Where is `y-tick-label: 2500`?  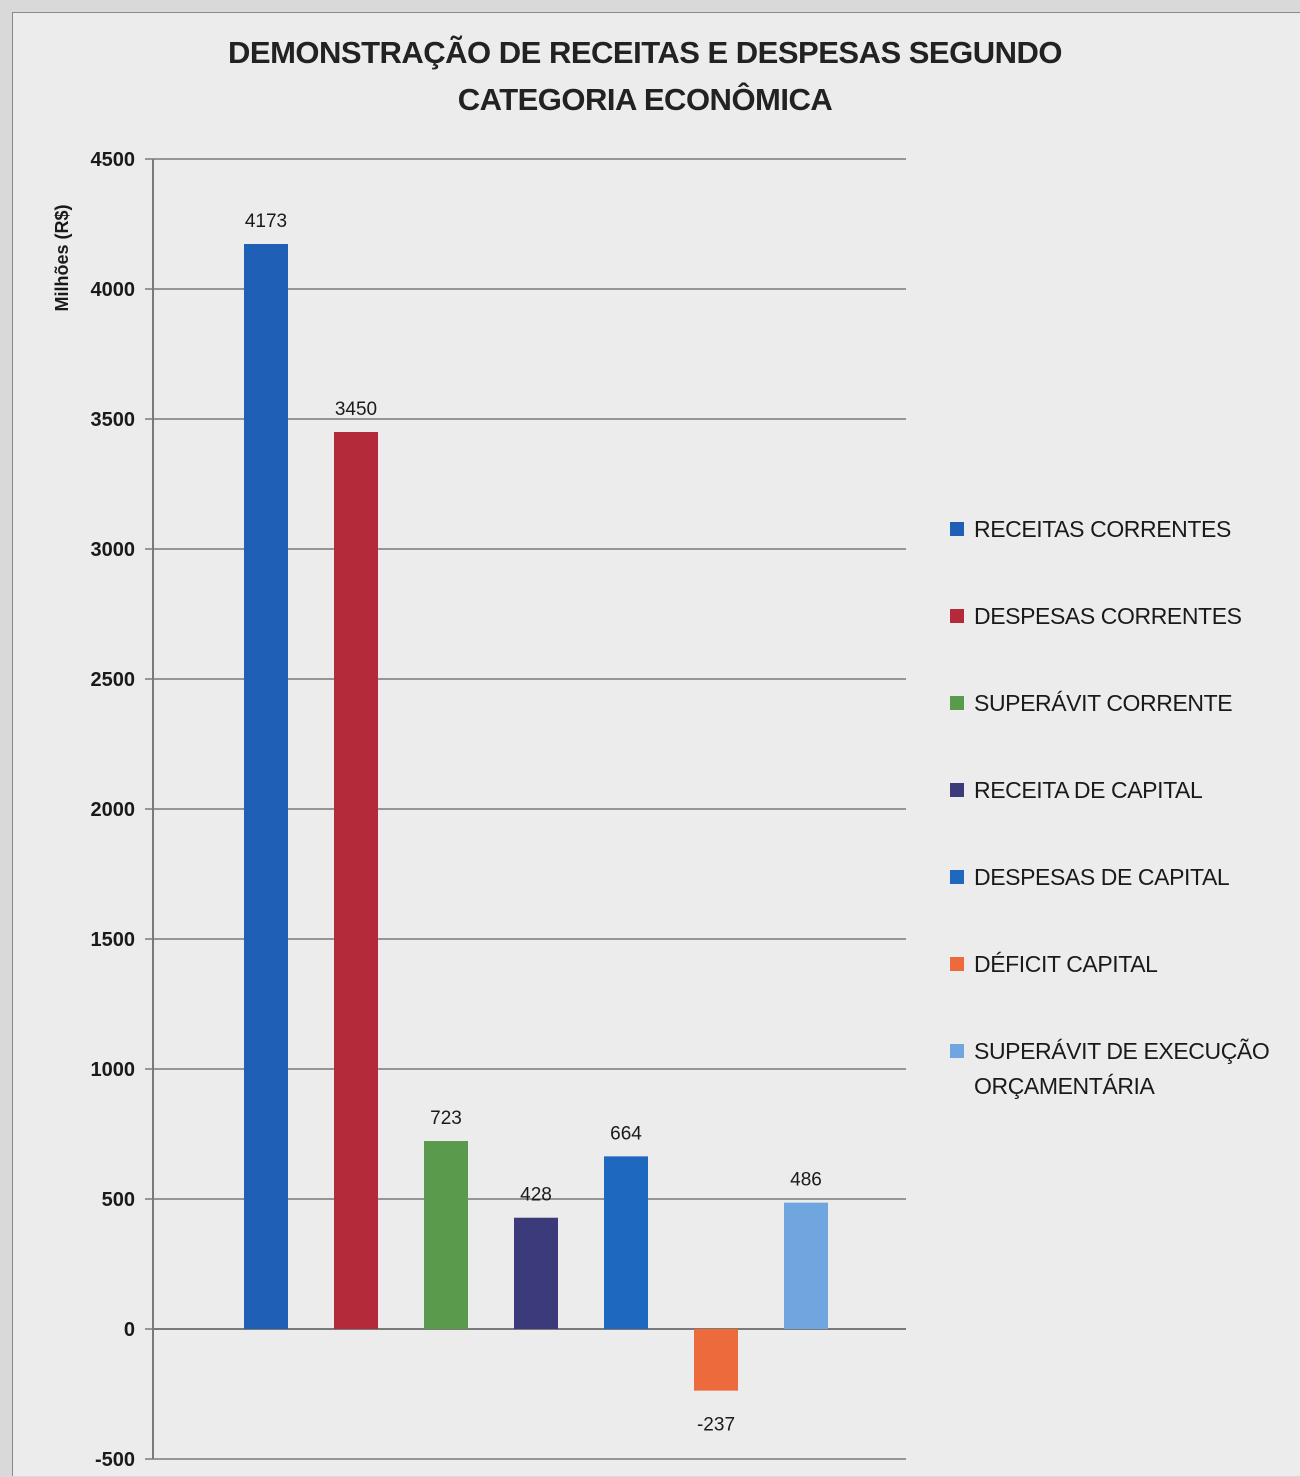
y-tick-label: 2500 is located at coordinates (113, 680).